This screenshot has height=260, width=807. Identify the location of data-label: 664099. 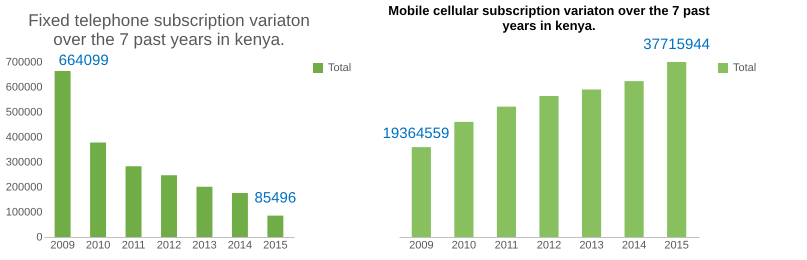
(83, 60).